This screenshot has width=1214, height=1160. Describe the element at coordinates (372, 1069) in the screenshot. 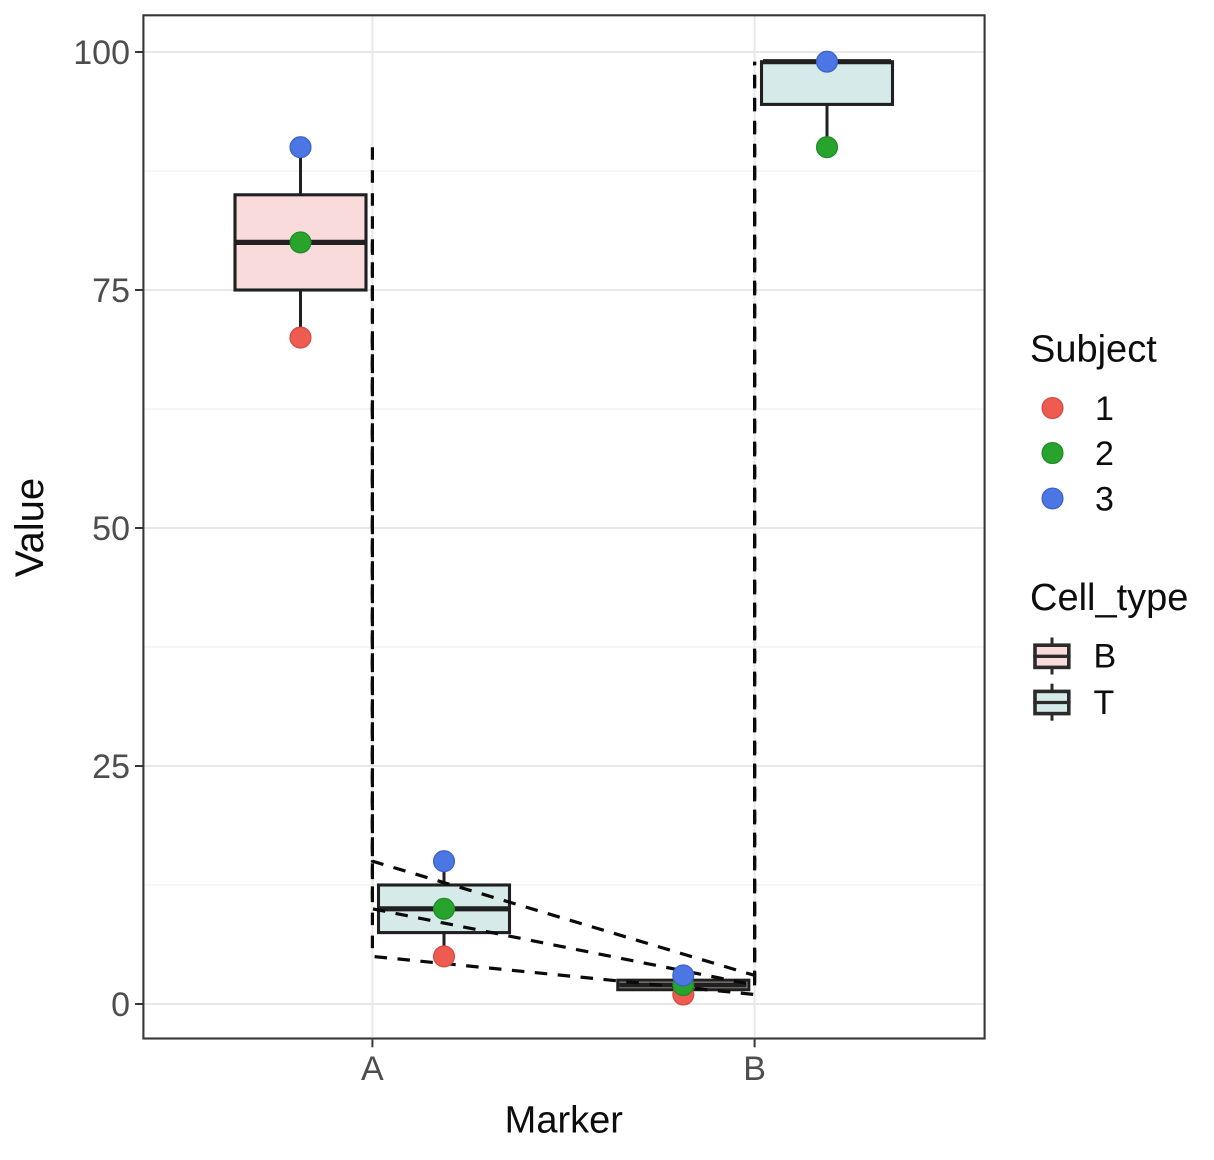

I see `svg-text: A` at that location.